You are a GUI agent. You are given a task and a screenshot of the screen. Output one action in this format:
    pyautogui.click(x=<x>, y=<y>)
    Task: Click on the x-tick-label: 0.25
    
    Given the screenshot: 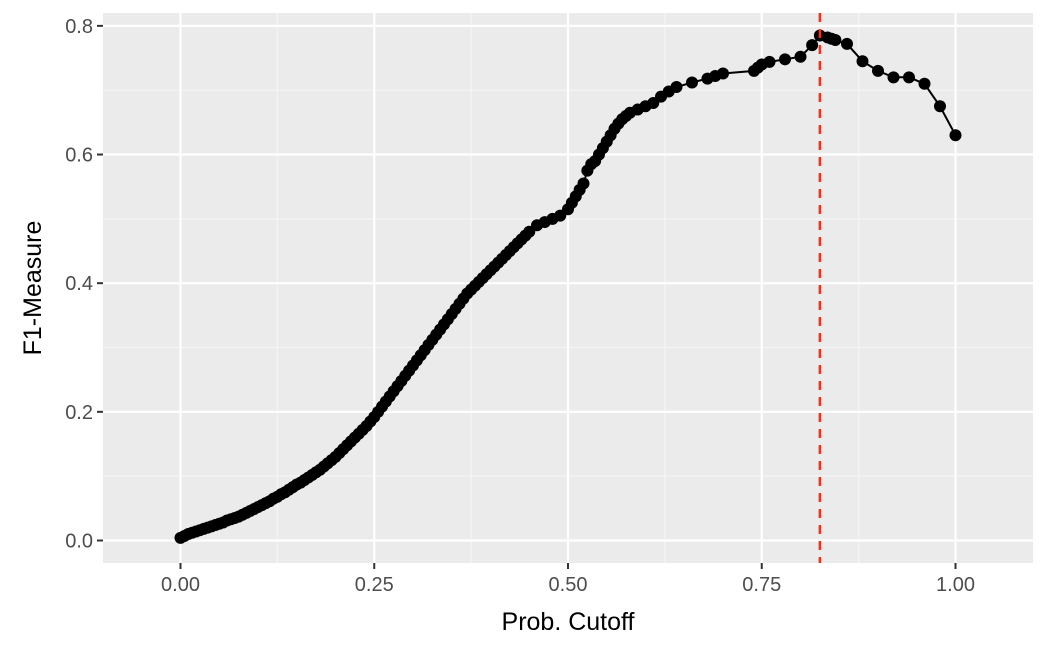 What is the action you would take?
    pyautogui.click(x=374, y=585)
    